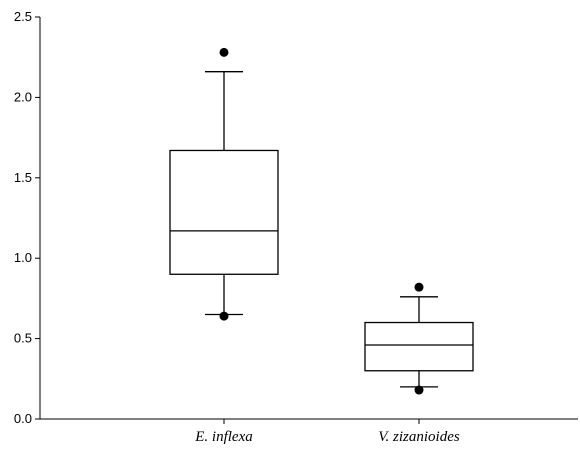  What do you see at coordinates (23, 96) in the screenshot?
I see `y-tick-label: 2.0` at bounding box center [23, 96].